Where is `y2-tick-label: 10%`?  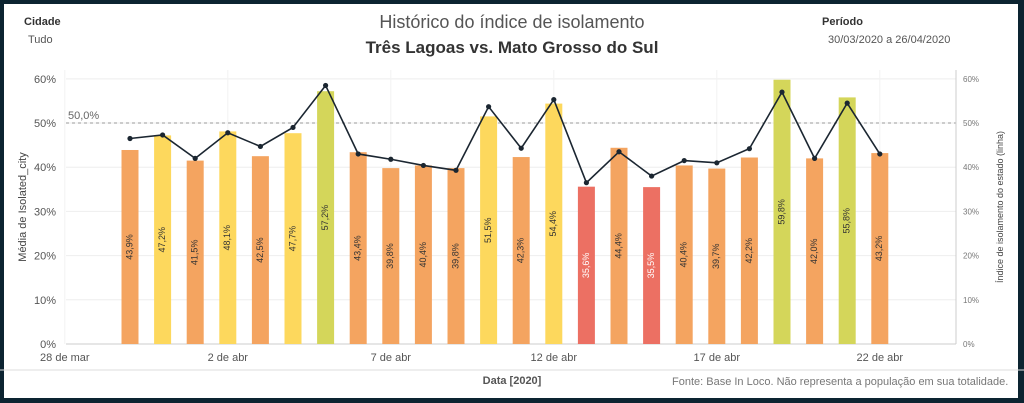 y2-tick-label: 10% is located at coordinates (971, 300).